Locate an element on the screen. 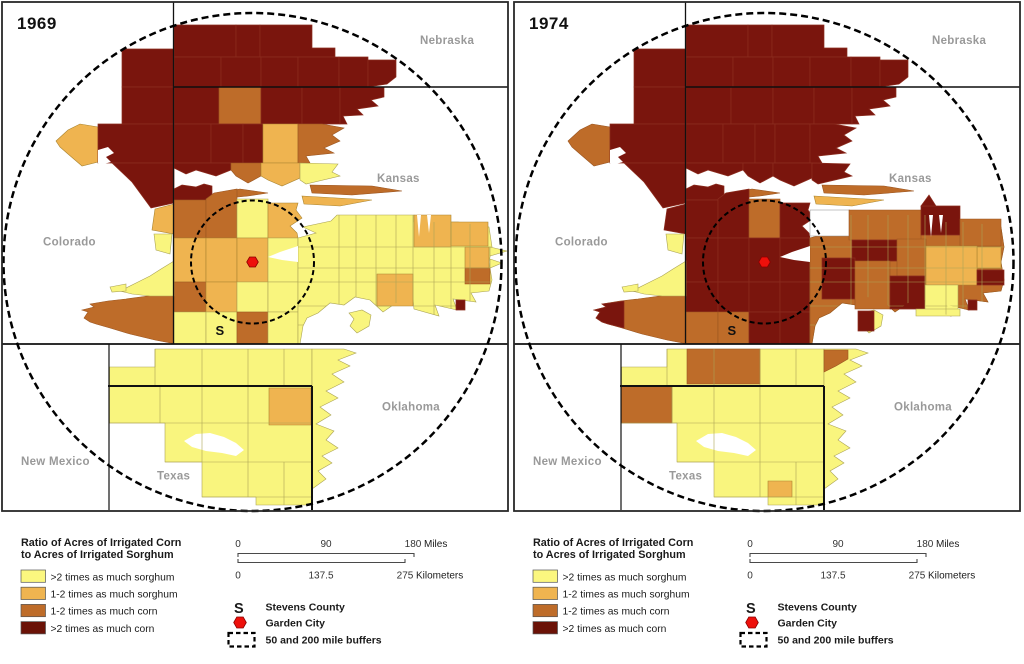  svg-text: 1974 is located at coordinates (549, 23).